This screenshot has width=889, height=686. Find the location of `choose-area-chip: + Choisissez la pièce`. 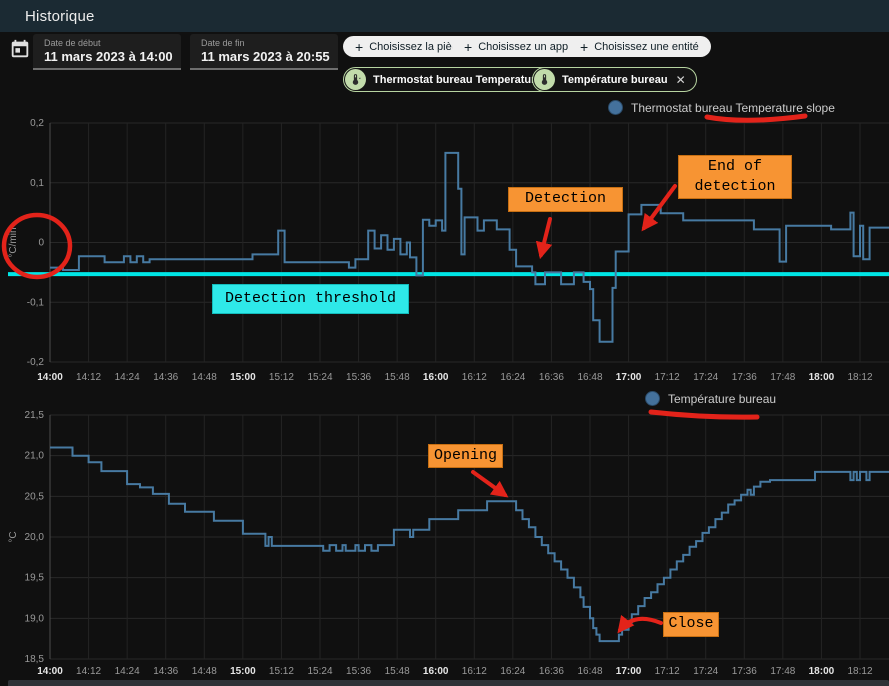

choose-area-chip: + Choisissez la pièce is located at coordinates (409, 46).